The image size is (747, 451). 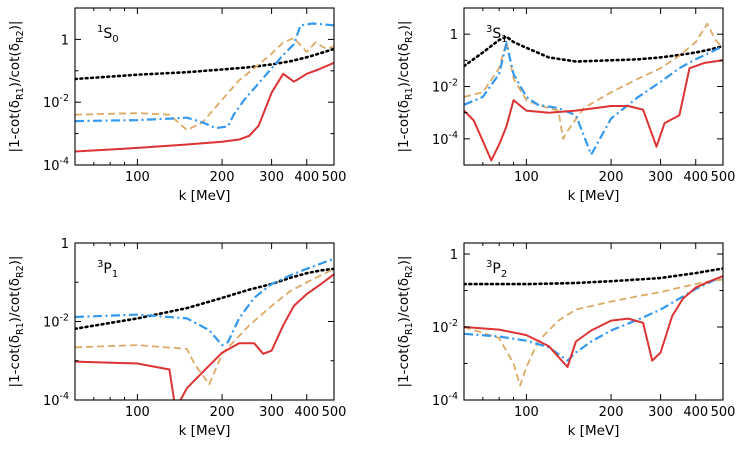 I want to click on panel-label: 3P1, so click(x=107, y=269).